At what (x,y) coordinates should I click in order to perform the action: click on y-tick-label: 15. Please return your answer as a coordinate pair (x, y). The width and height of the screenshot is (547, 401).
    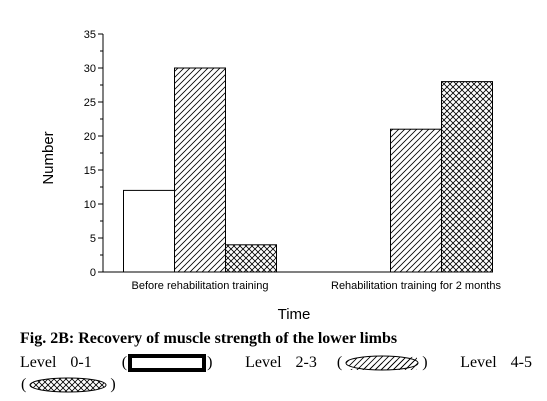
    Looking at the image, I should click on (90, 171).